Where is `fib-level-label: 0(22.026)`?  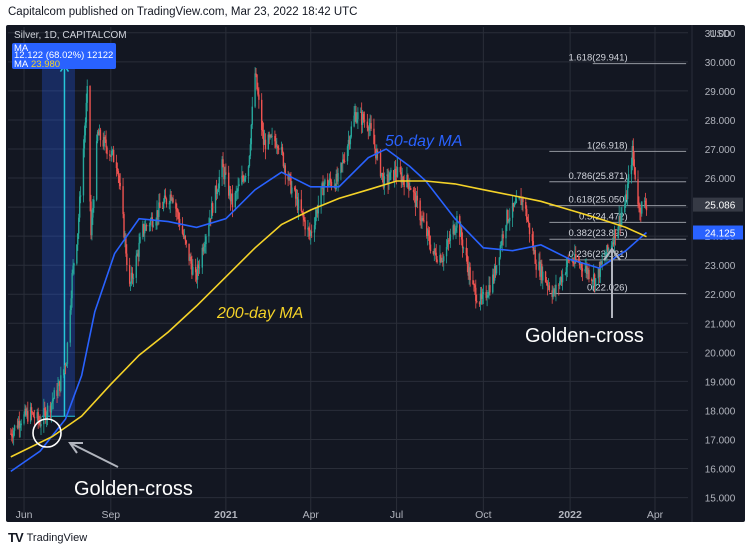 fib-level-label: 0(22.026) is located at coordinates (607, 287).